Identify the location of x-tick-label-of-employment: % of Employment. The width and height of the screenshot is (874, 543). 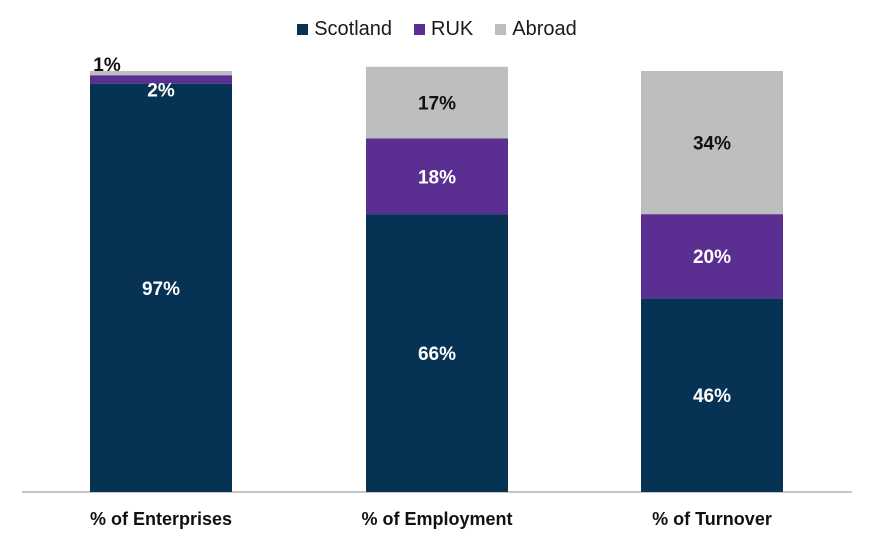
(436, 519).